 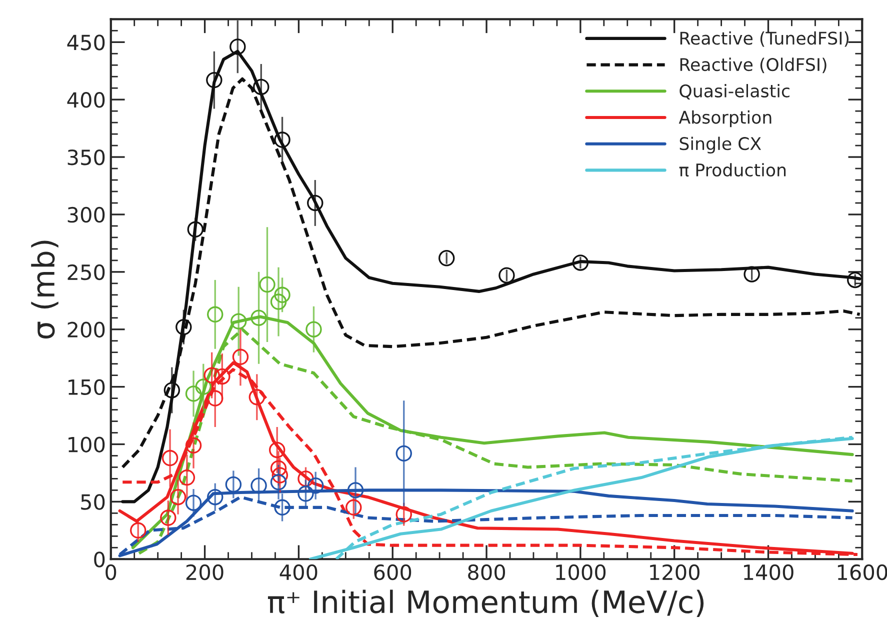 What do you see at coordinates (675, 572) in the screenshot?
I see `x-tick-label: 1200` at bounding box center [675, 572].